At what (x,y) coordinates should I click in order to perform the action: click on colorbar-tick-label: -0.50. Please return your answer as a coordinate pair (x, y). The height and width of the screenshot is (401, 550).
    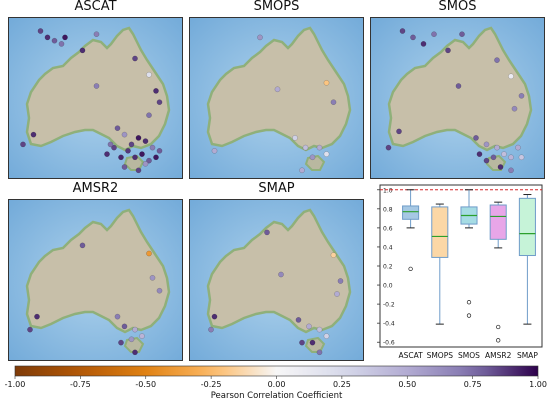
    Looking at the image, I should click on (145, 384).